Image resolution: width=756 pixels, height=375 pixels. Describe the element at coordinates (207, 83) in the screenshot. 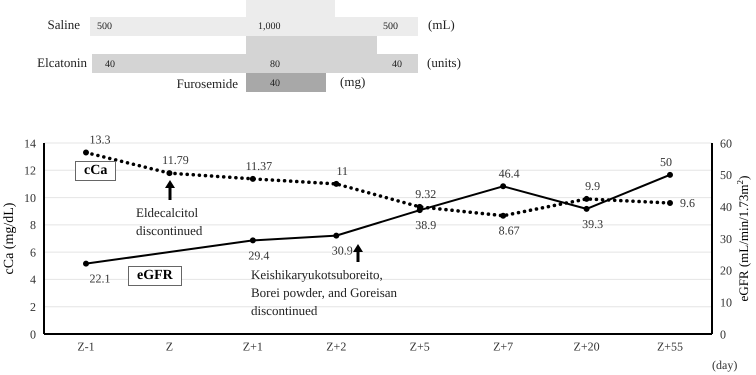

I see `text: Furosemide` at that location.